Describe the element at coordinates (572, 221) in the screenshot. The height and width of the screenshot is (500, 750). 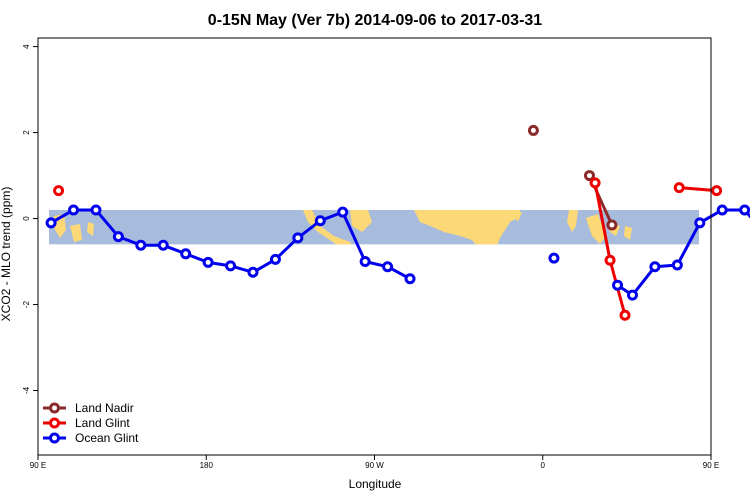
I see `land-india` at that location.